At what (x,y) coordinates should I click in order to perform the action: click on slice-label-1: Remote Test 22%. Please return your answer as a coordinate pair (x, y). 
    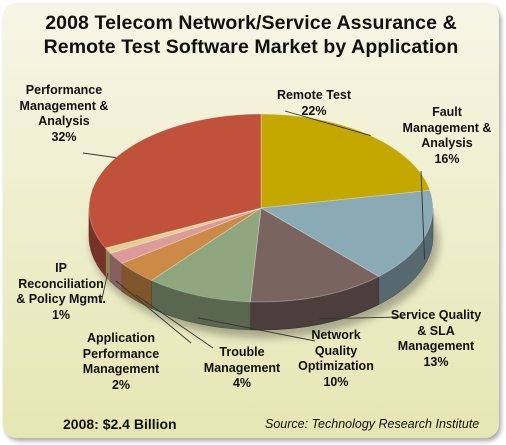
    Looking at the image, I should click on (314, 103).